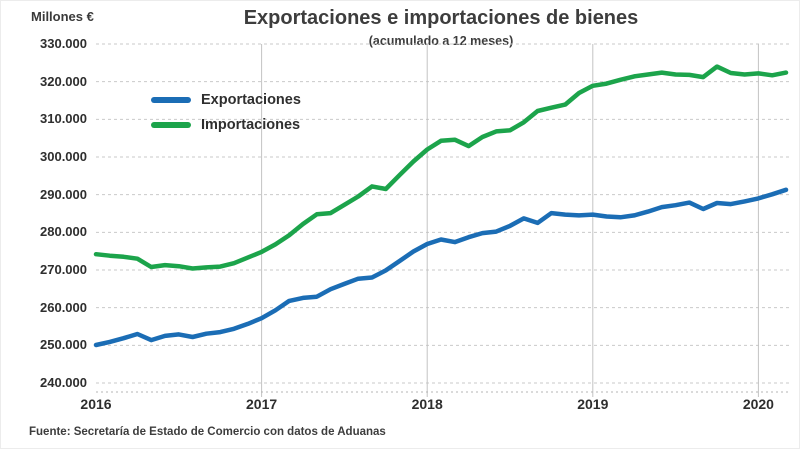 This screenshot has height=449, width=800. I want to click on y-tick-label: 310.000, so click(63, 119).